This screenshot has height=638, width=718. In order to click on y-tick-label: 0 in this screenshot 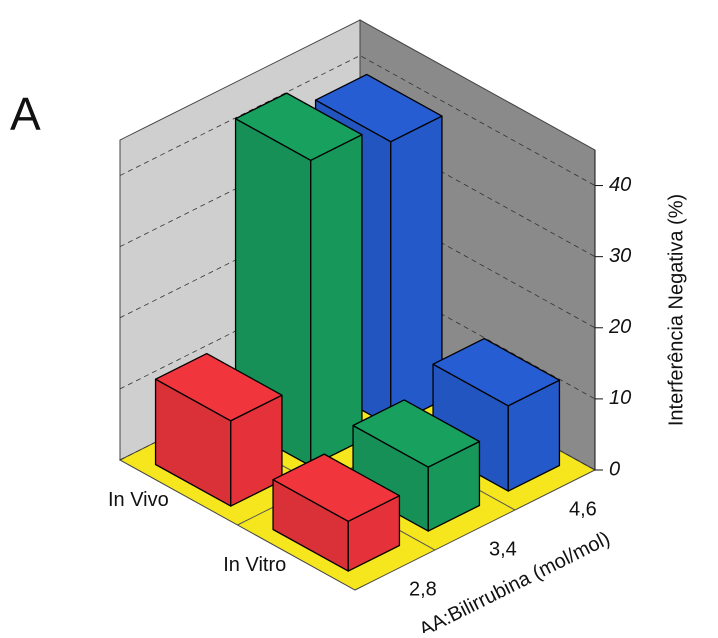, I will do `click(614, 469)`.